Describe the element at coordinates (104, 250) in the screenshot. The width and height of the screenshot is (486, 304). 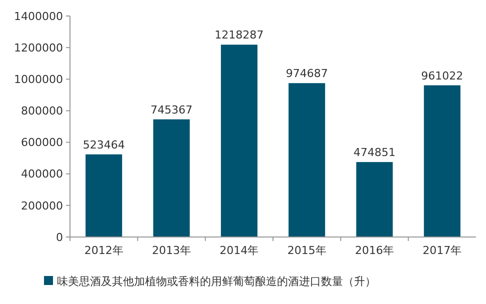
I see `x-tick-label: 2012年` at that location.